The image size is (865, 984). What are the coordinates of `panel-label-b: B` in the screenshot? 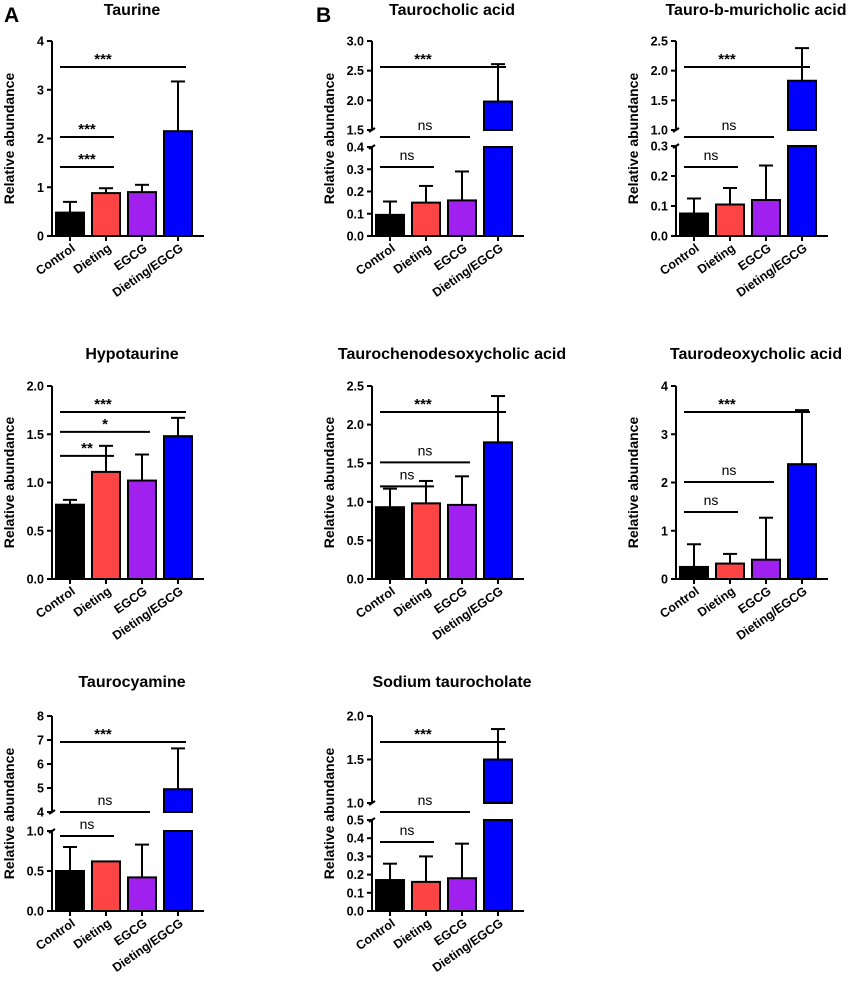 It's located at (323, 15).